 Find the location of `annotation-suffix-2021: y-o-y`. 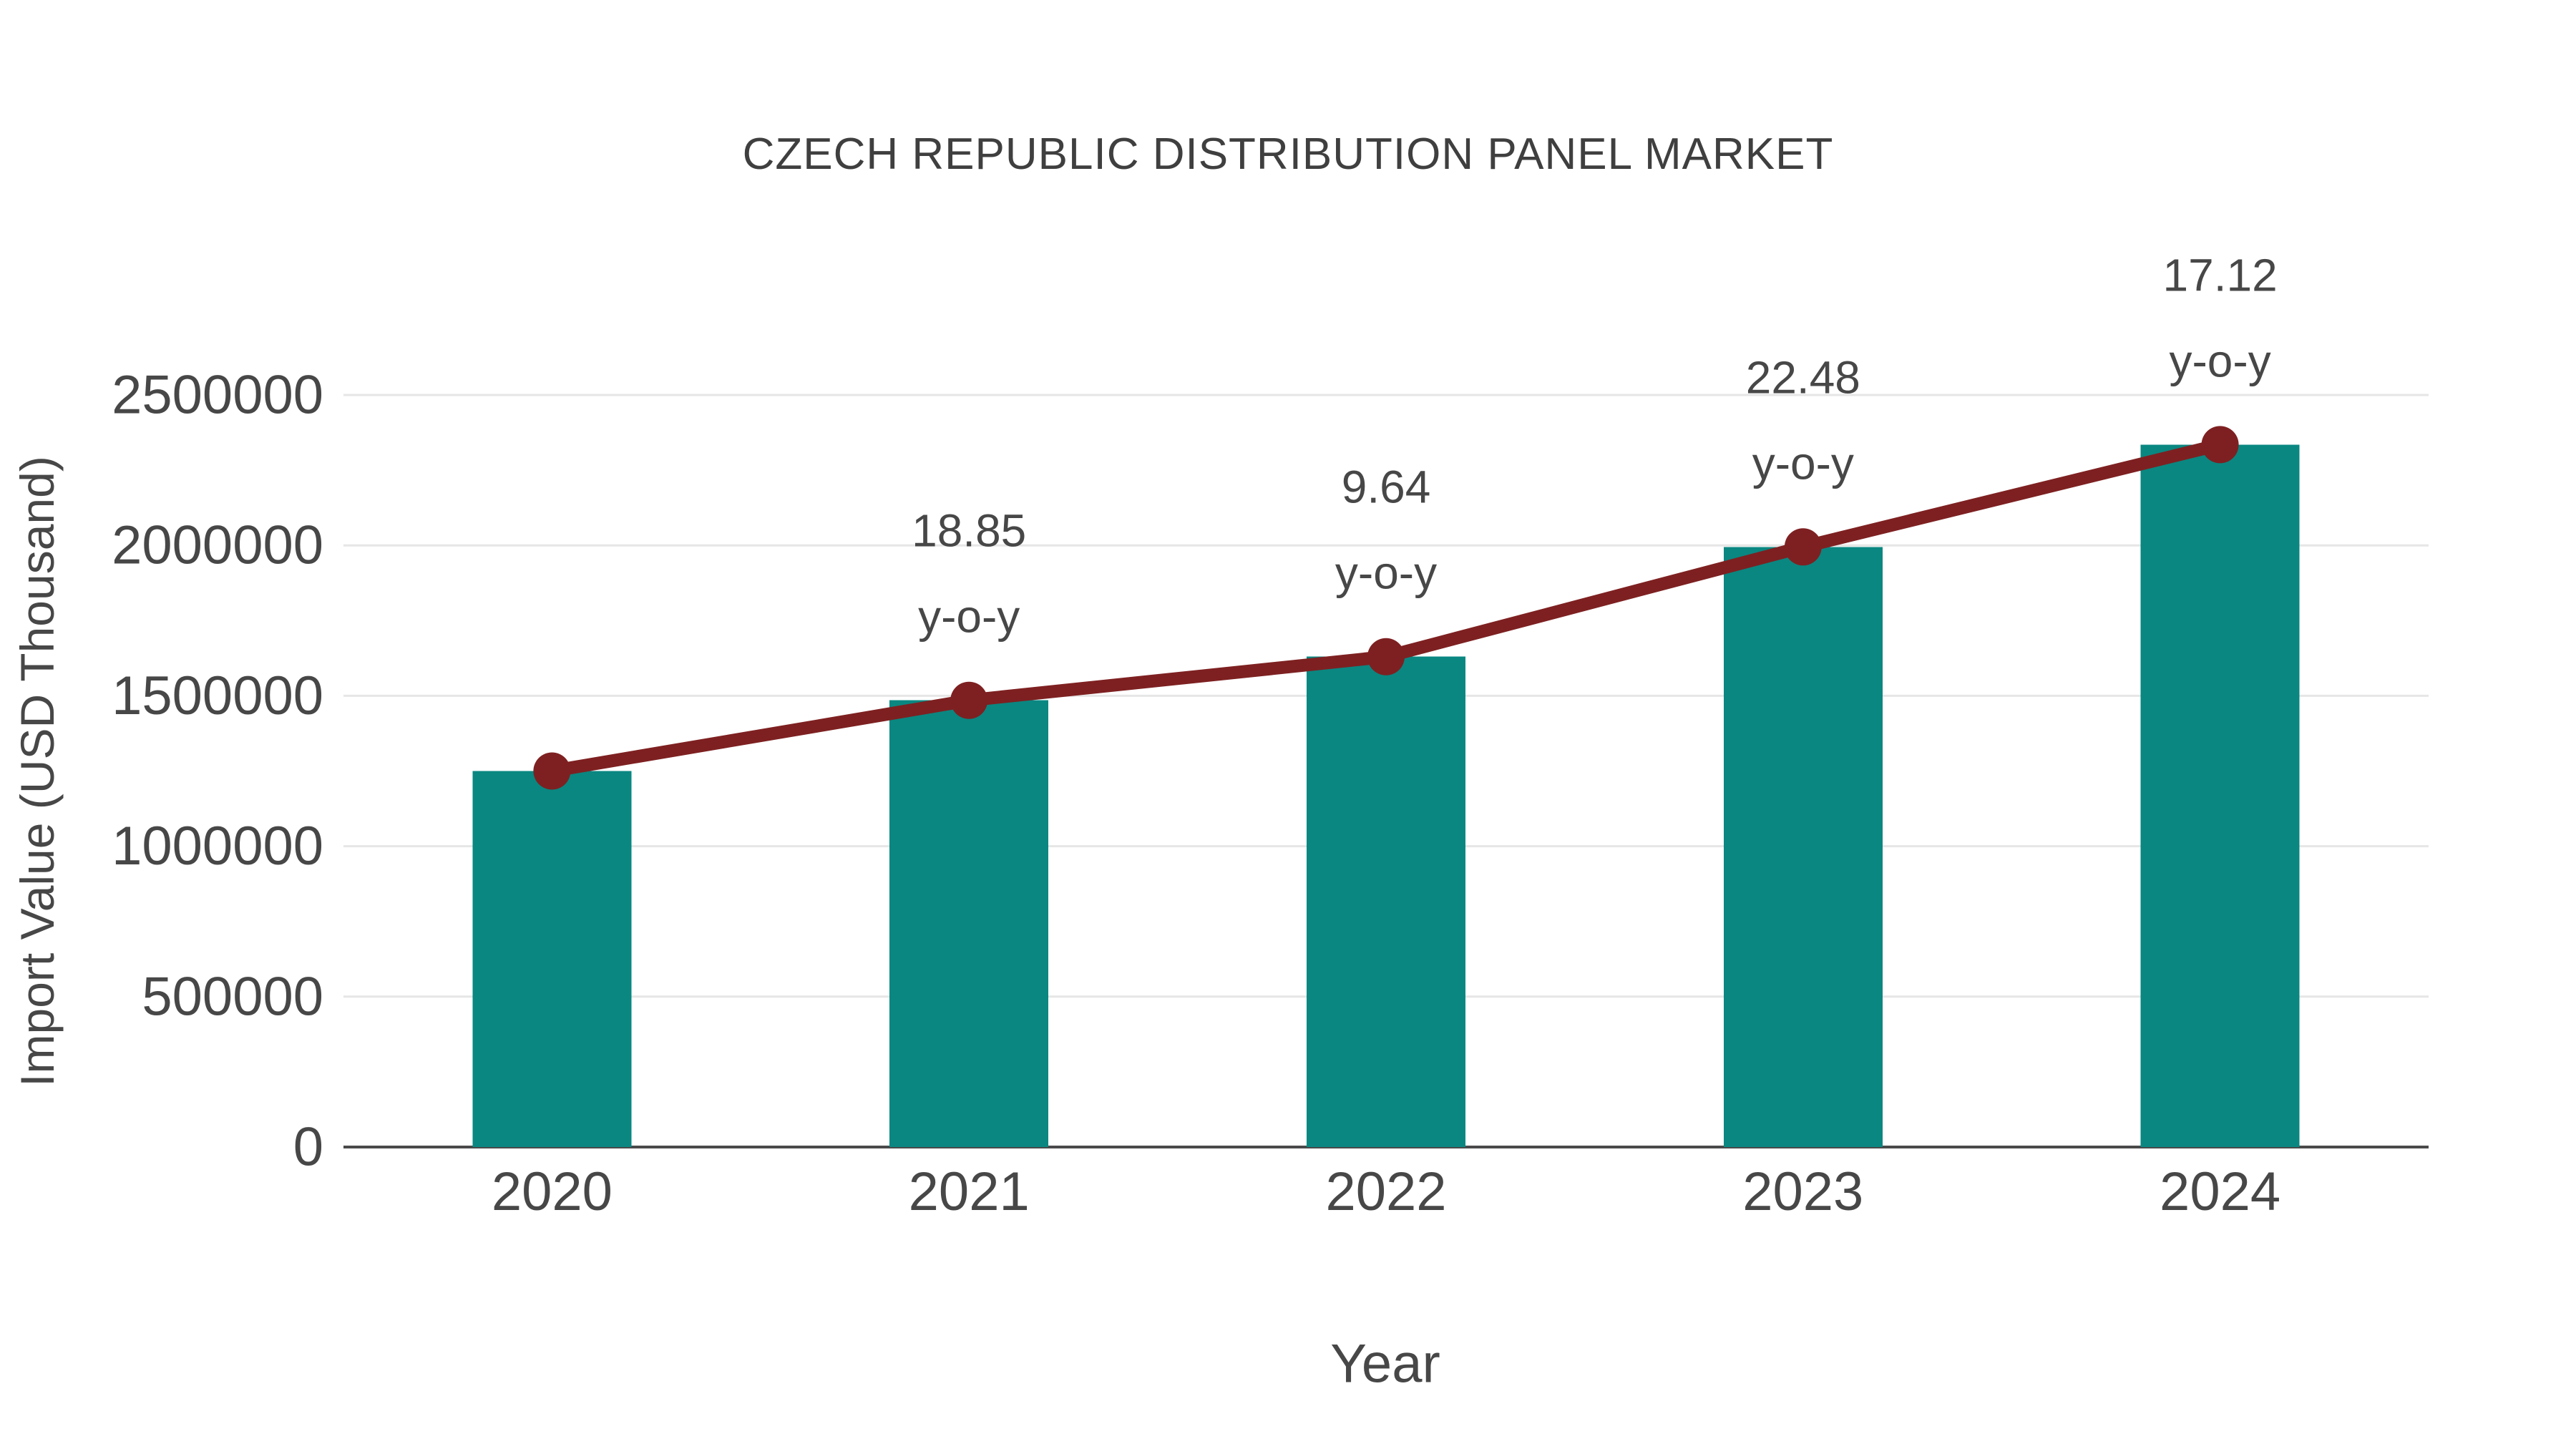

annotation-suffix-2021: y-o-y is located at coordinates (969, 617).